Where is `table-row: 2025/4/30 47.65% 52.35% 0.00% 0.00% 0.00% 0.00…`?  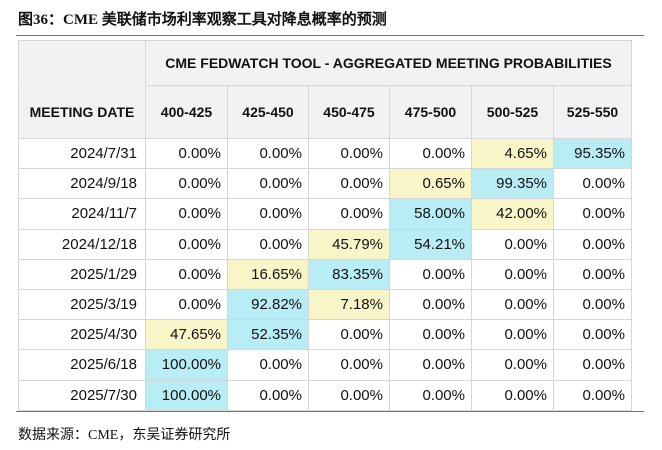
table-row: 2025/4/30 47.65% 52.35% 0.00% 0.00% 0.00% 0.00… is located at coordinates (325, 335).